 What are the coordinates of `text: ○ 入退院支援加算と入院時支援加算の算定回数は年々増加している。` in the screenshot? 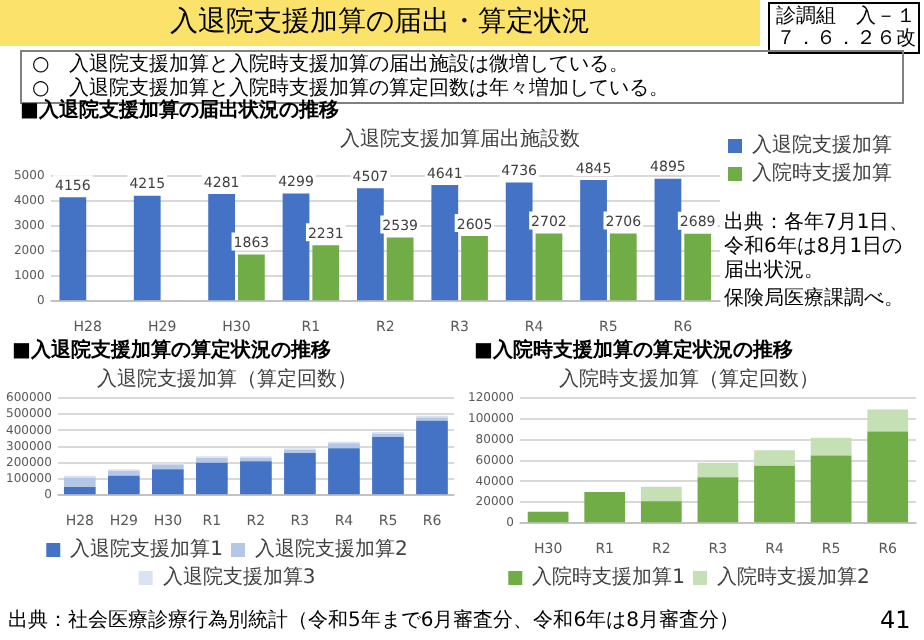 It's located at (351, 89).